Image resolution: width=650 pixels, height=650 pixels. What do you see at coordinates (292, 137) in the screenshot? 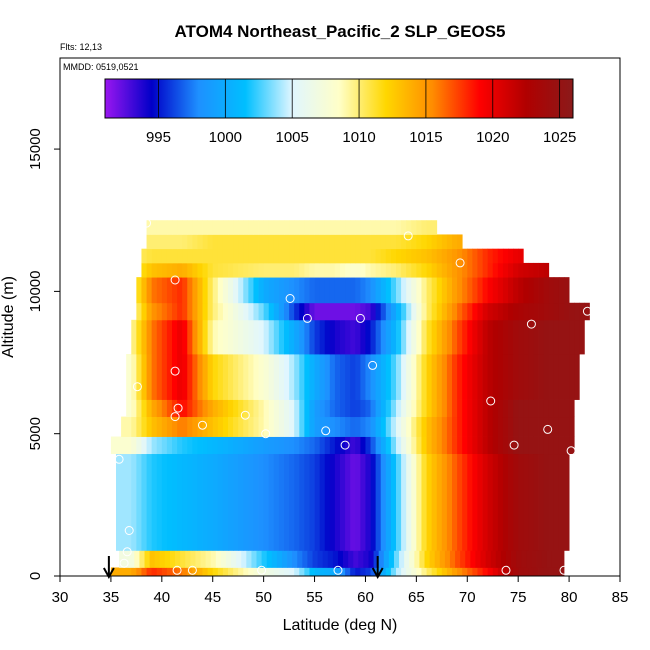
I see `colorbar-tick-label: 1005` at bounding box center [292, 137].